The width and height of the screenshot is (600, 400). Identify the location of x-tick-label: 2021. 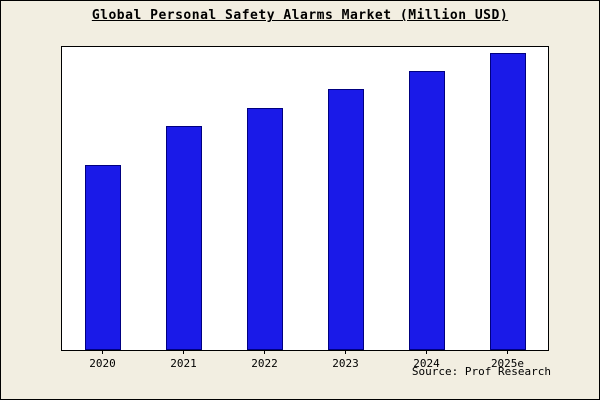
(183, 363).